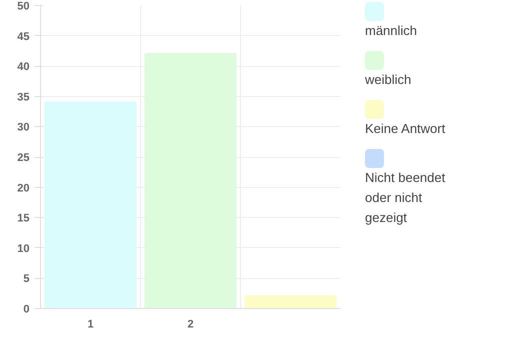 Image resolution: width=508 pixels, height=342 pixels. Describe the element at coordinates (23, 67) in the screenshot. I see `y-tick-label: 40` at that location.